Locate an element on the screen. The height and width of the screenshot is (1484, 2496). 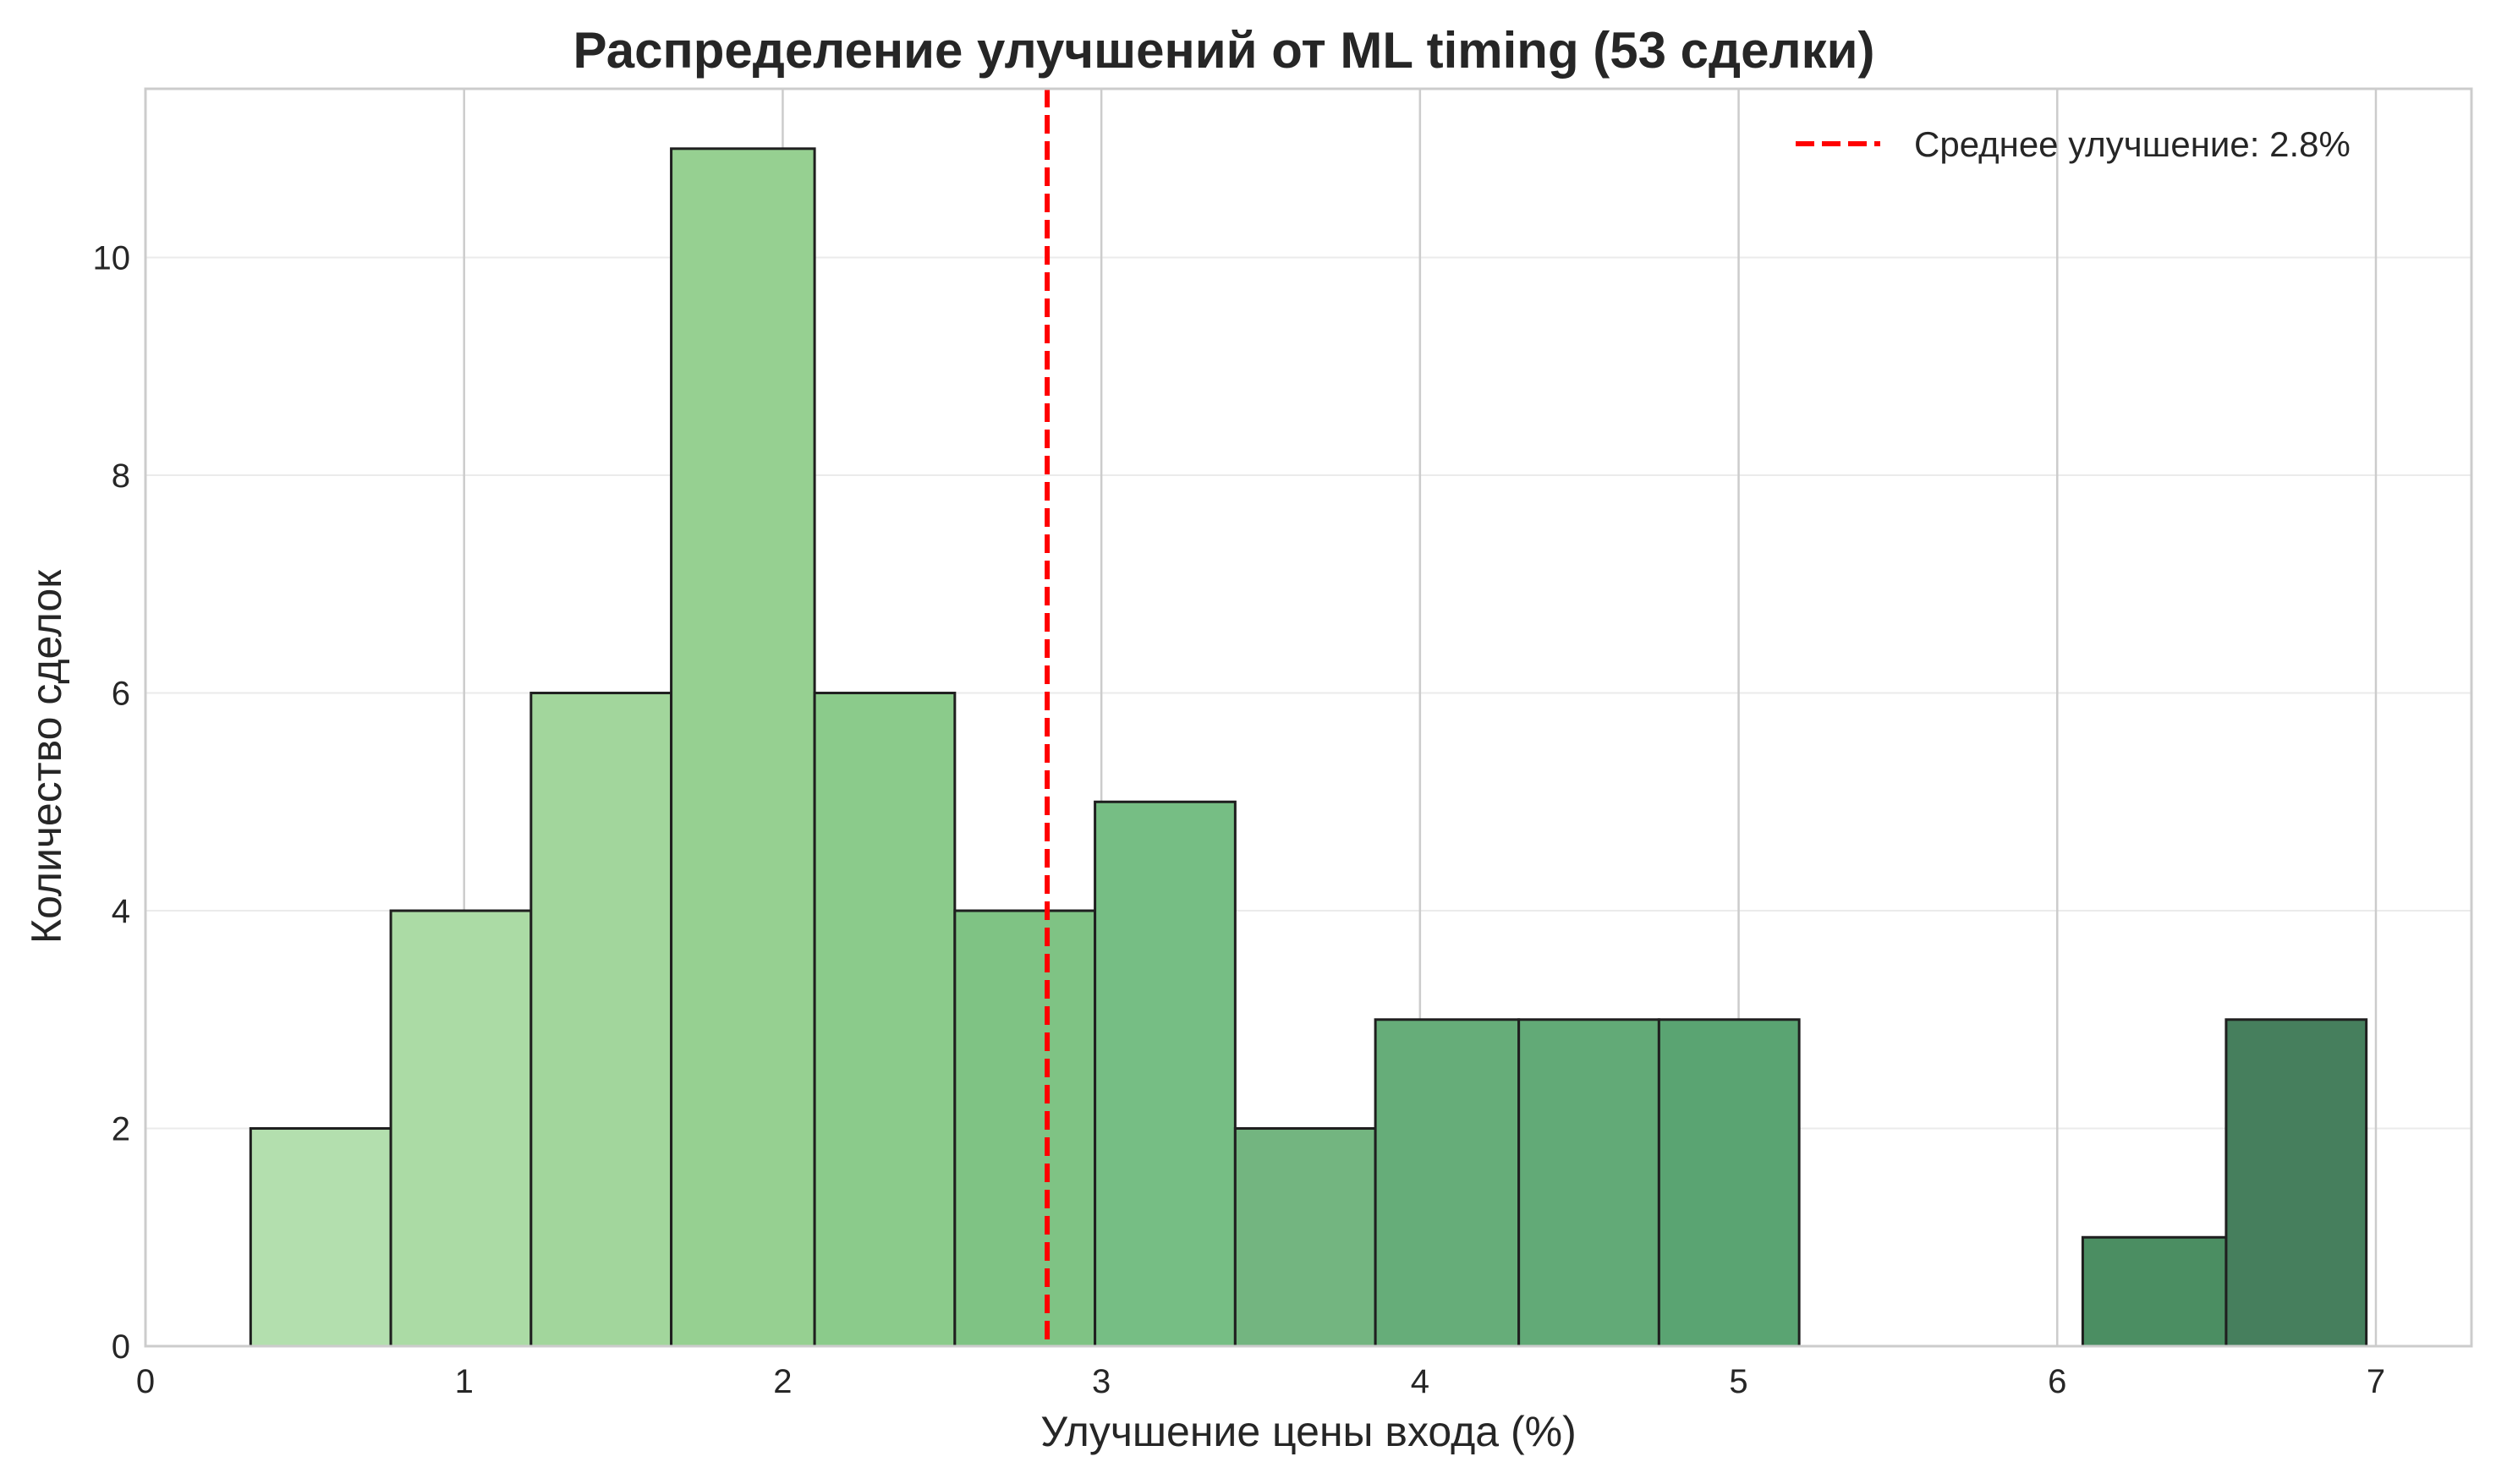
y-tick-label: 6 is located at coordinates (121, 694).